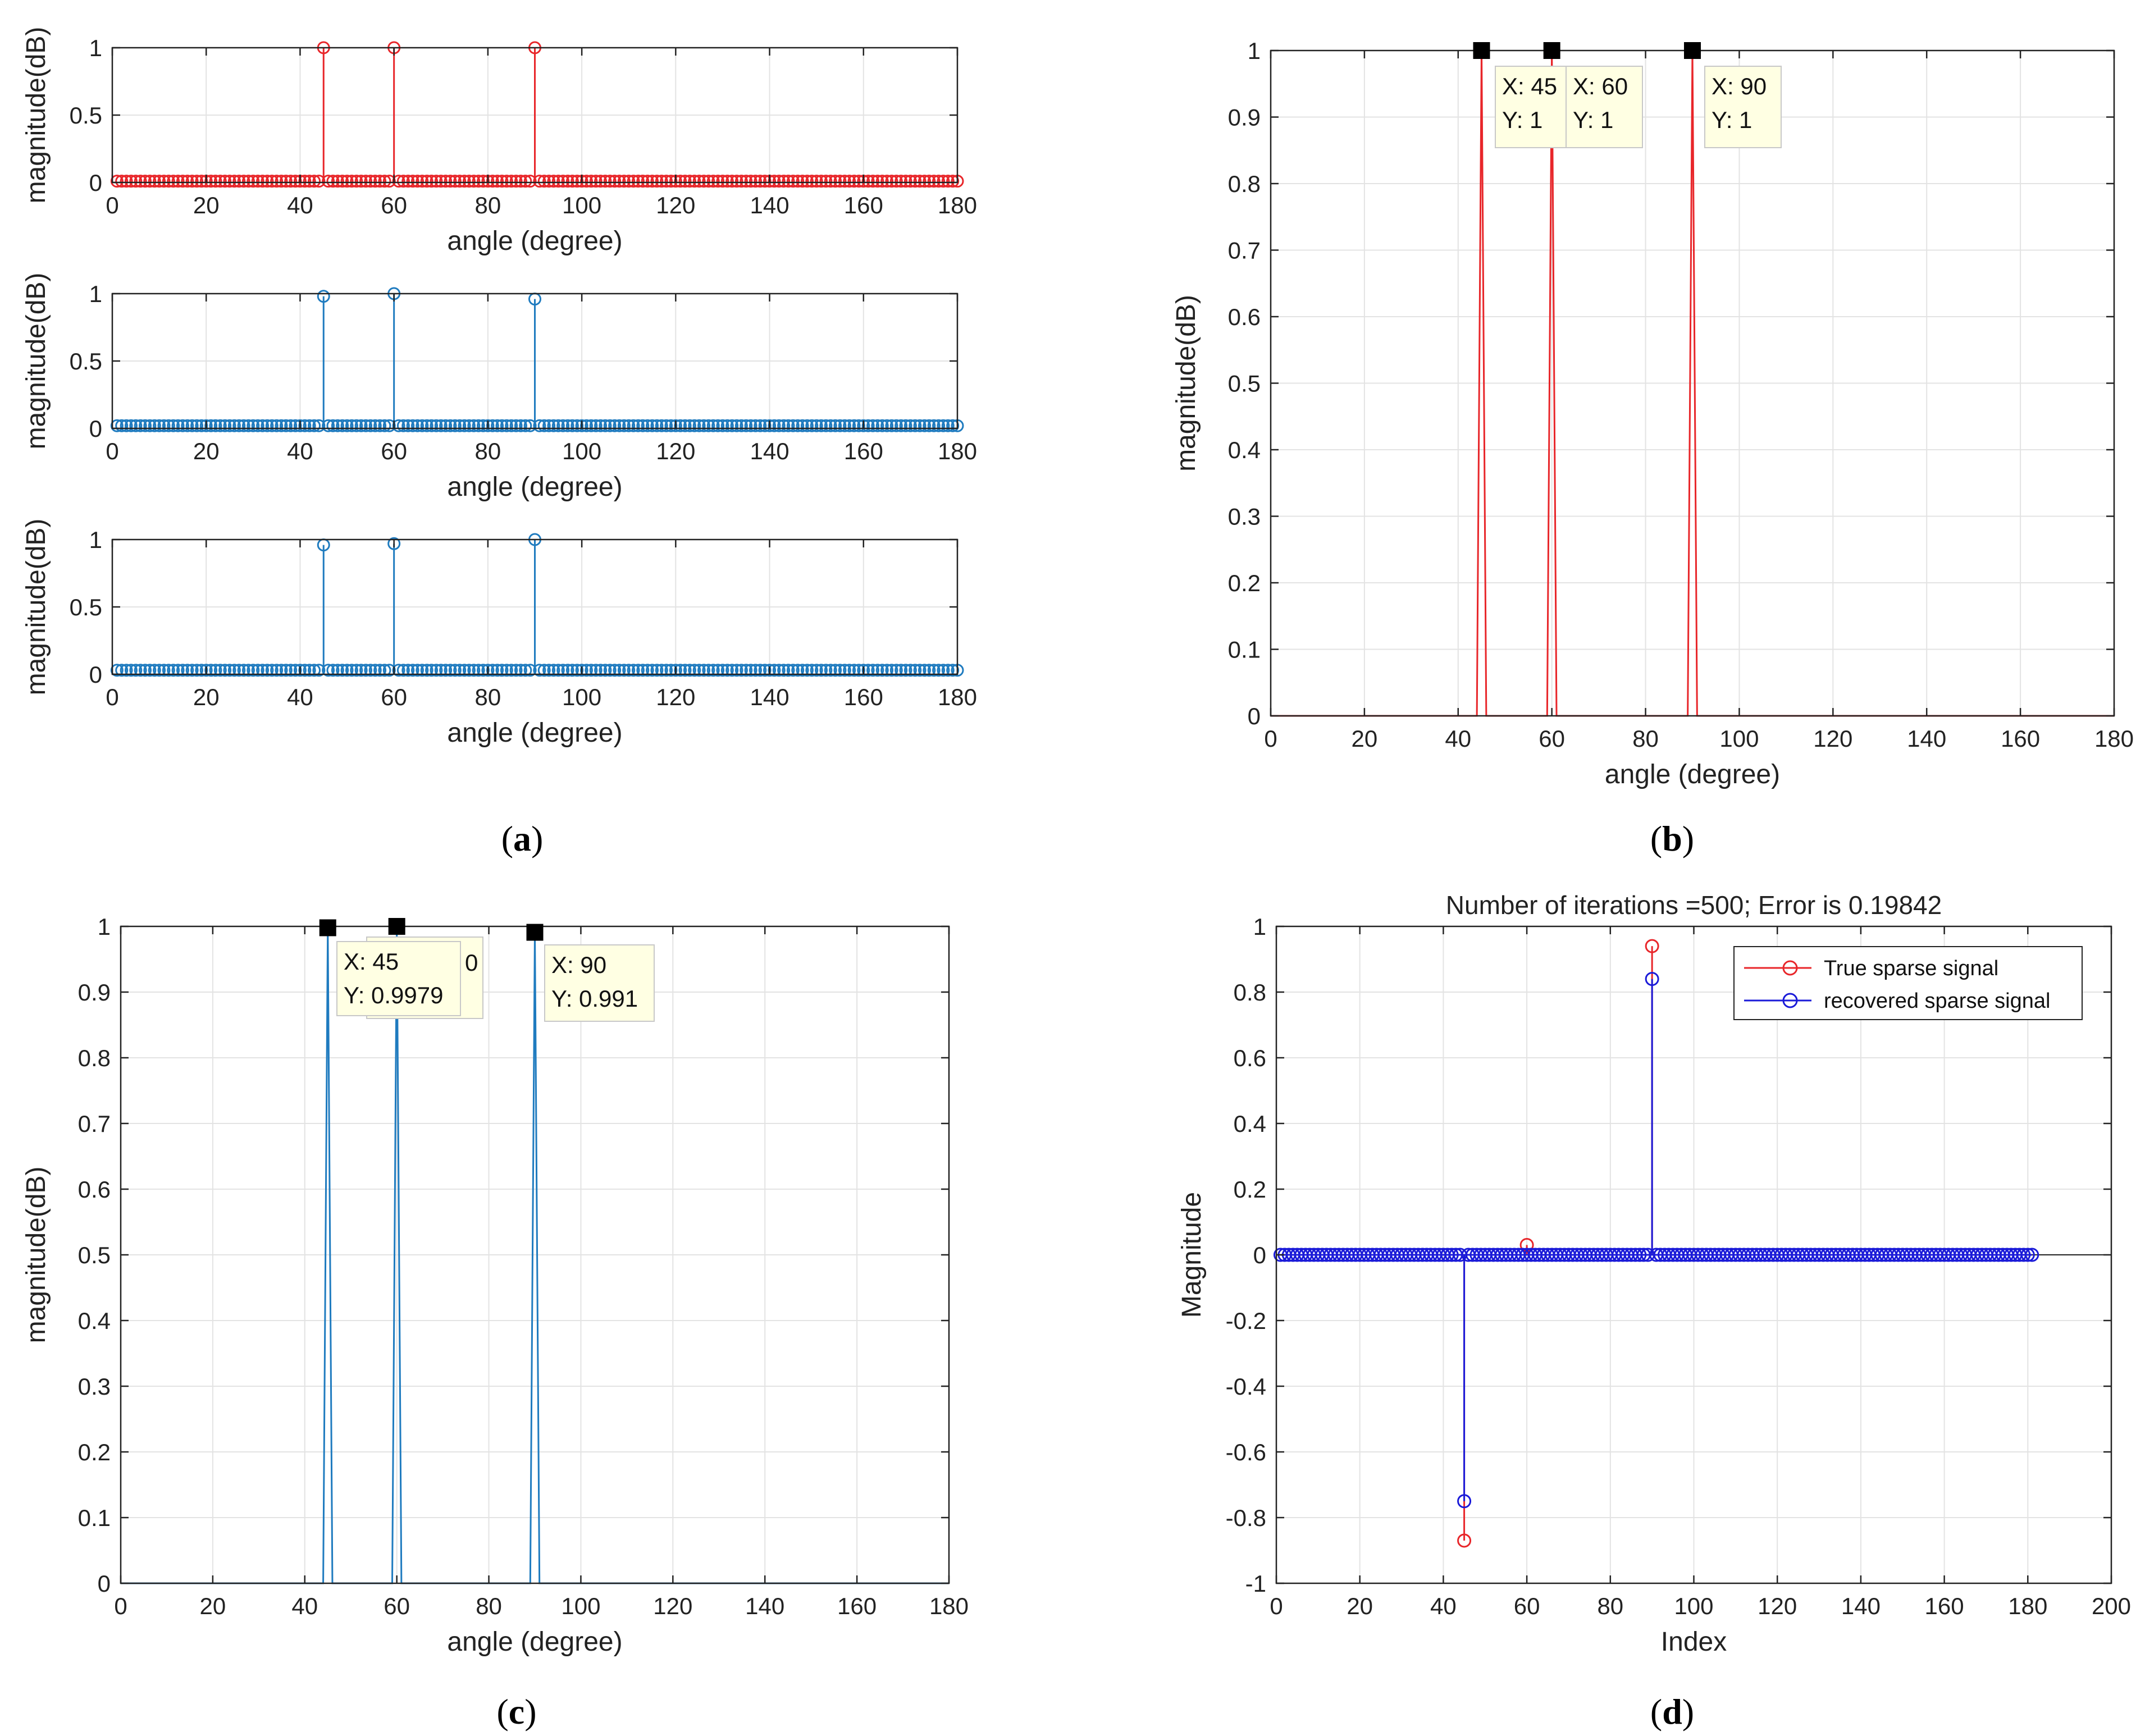 The image size is (2145, 1736). I want to click on x-tick-label: 20, so click(207, 697).